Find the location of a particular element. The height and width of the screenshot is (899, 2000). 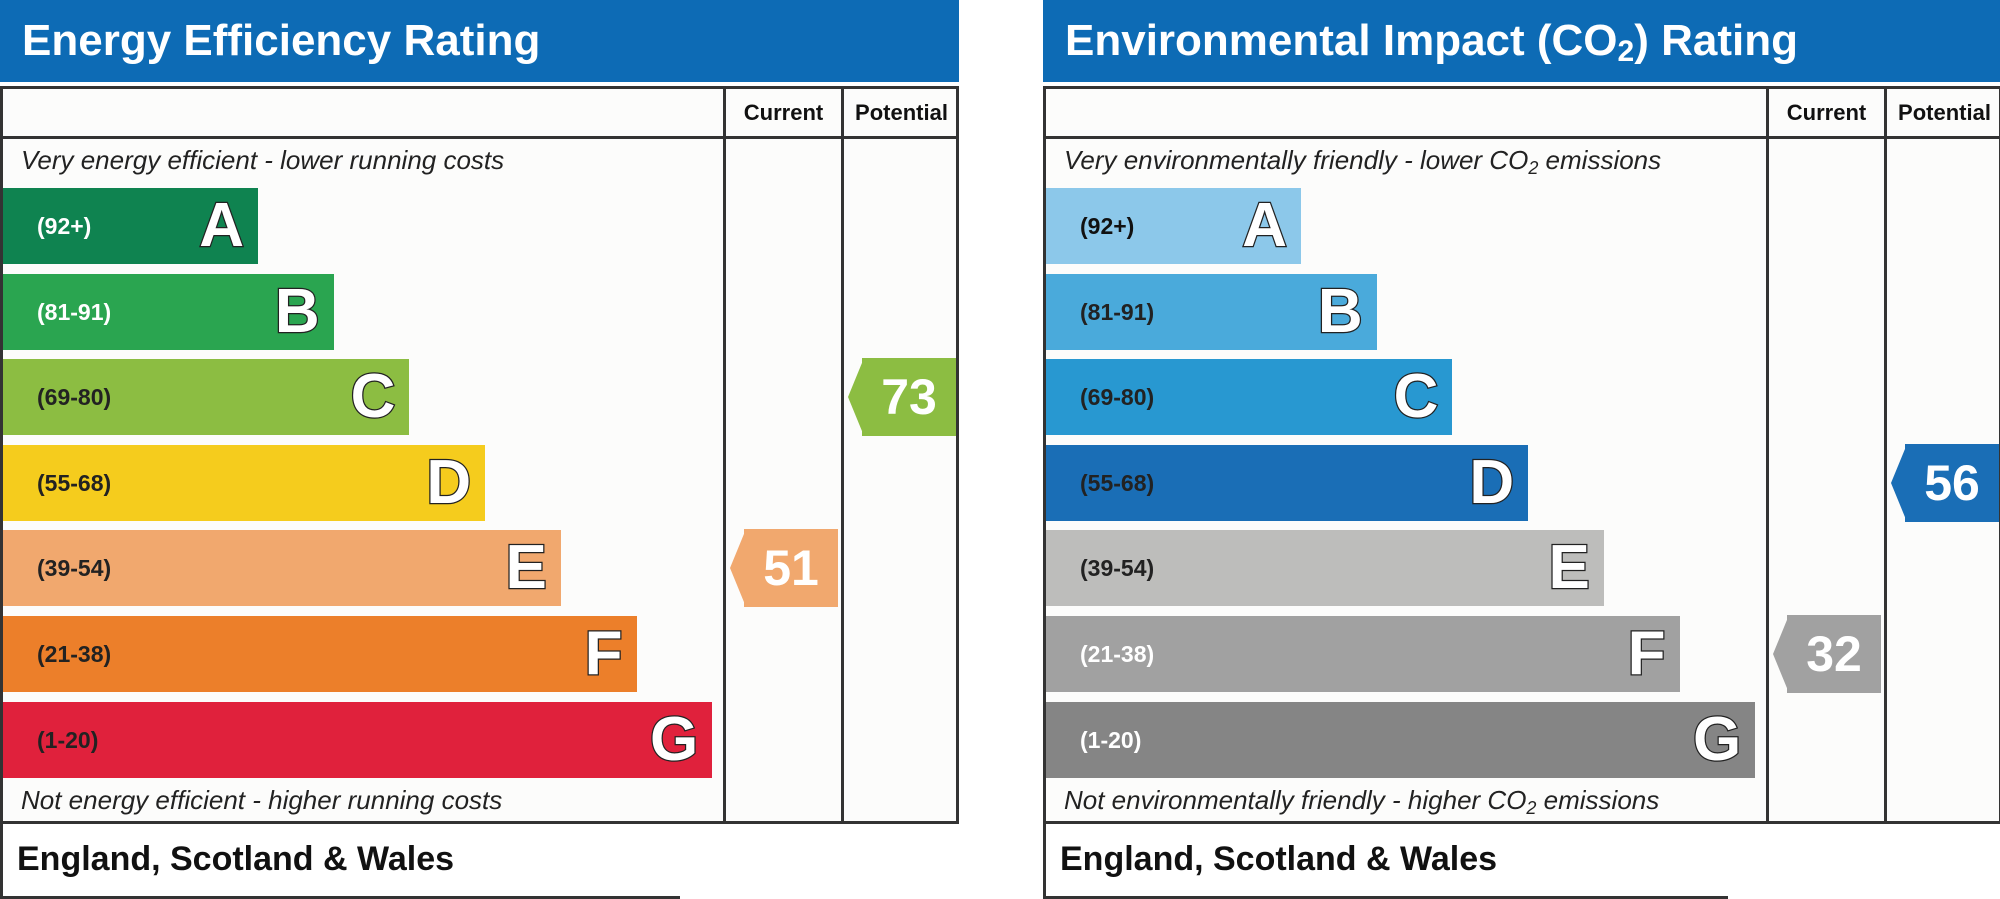

environmental-region-label: England, Scotland & Wales is located at coordinates (1279, 859).